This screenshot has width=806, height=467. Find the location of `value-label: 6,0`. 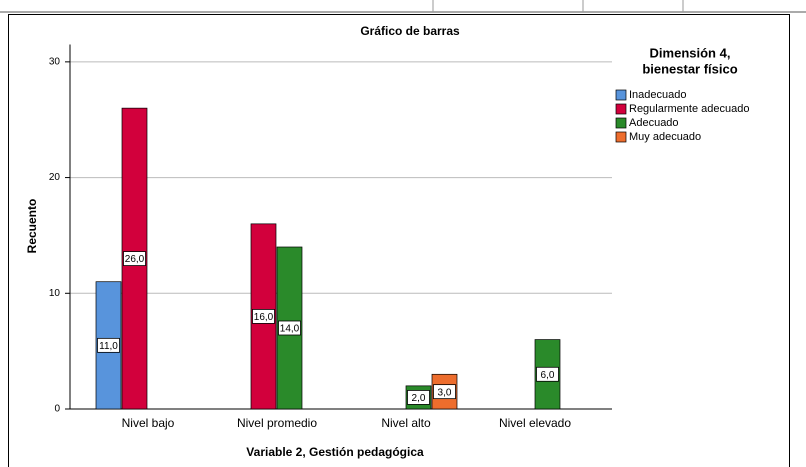

value-label: 6,0 is located at coordinates (548, 375).